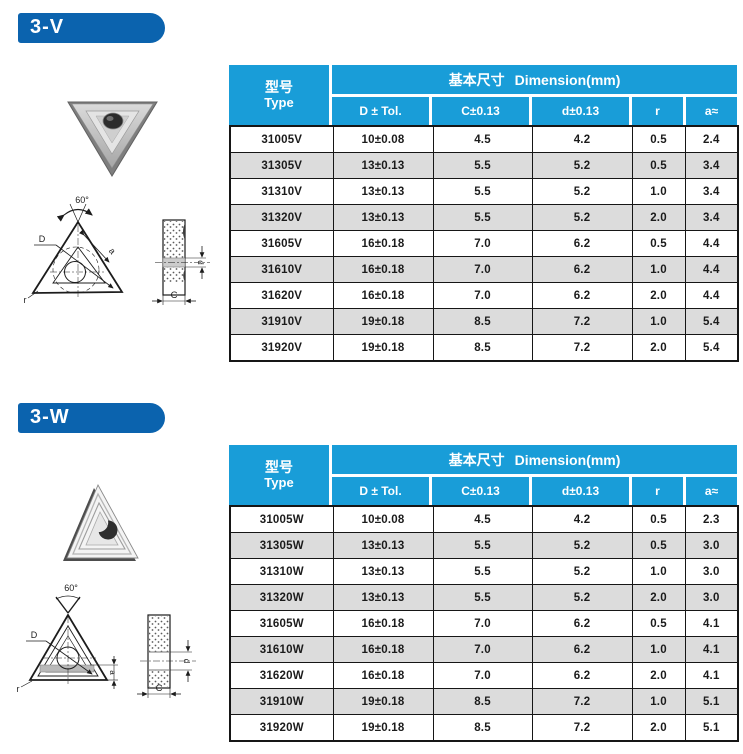  What do you see at coordinates (711, 111) in the screenshot?
I see `header-col-a: a≈` at bounding box center [711, 111].